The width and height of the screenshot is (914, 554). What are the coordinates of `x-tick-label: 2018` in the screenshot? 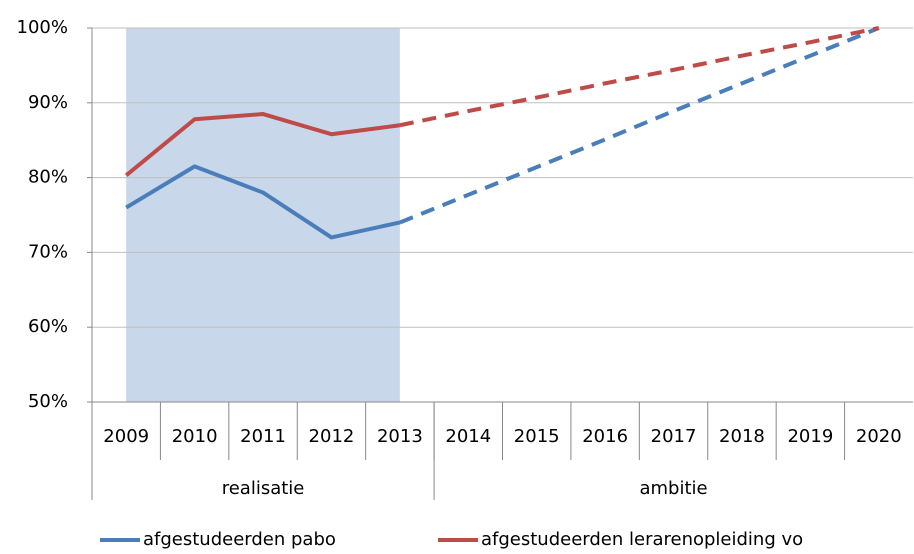 It's located at (742, 436).